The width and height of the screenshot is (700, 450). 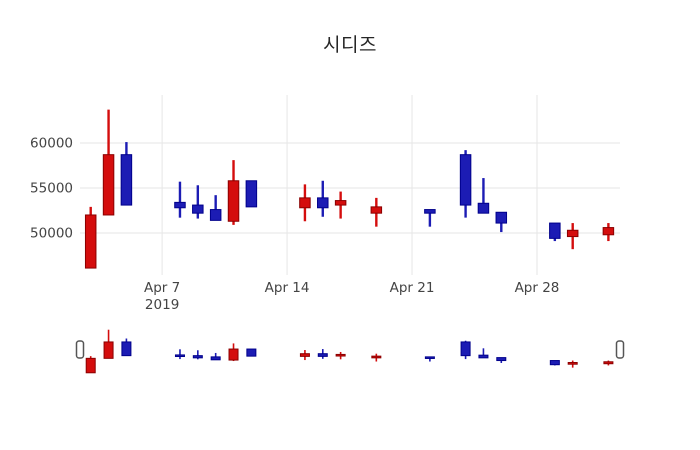 I want to click on rangeslider-handle-left, so click(x=80, y=349).